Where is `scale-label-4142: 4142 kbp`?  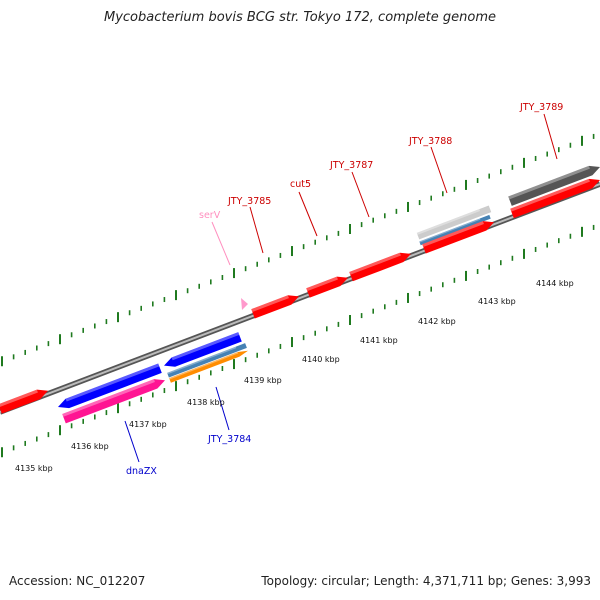 scale-label-4142: 4142 kbp is located at coordinates (437, 321).